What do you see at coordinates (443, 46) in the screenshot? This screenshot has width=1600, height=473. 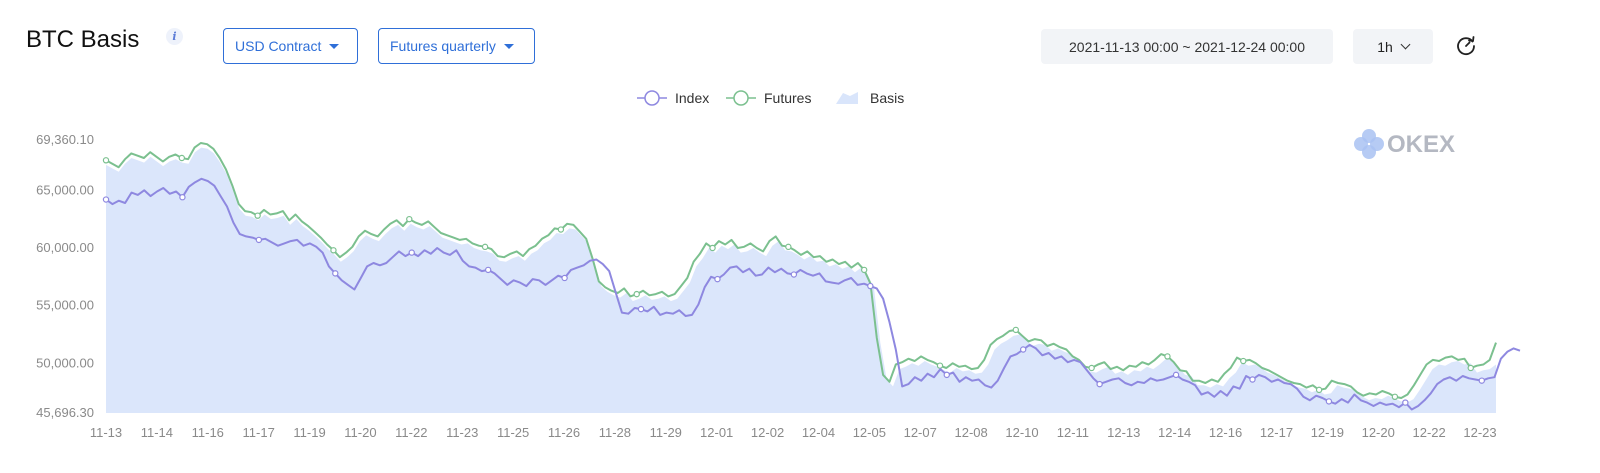 I see `period-select-label: Futures quarterly` at bounding box center [443, 46].